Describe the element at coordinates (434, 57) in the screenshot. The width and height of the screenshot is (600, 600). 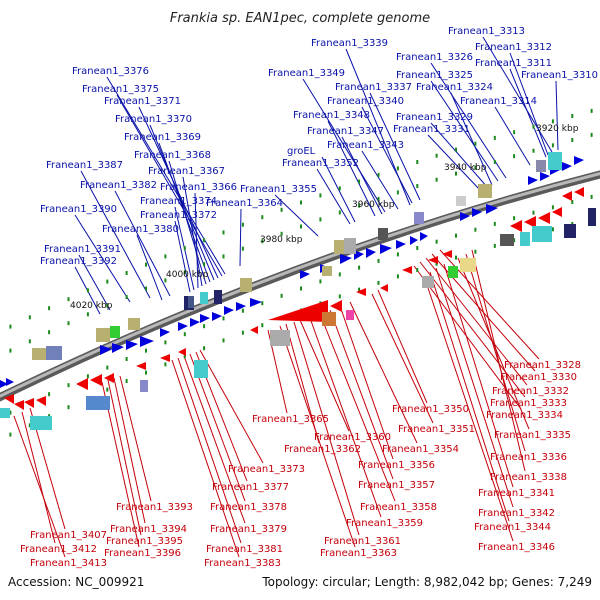
I see `gene-label: Franean1_3326` at that location.